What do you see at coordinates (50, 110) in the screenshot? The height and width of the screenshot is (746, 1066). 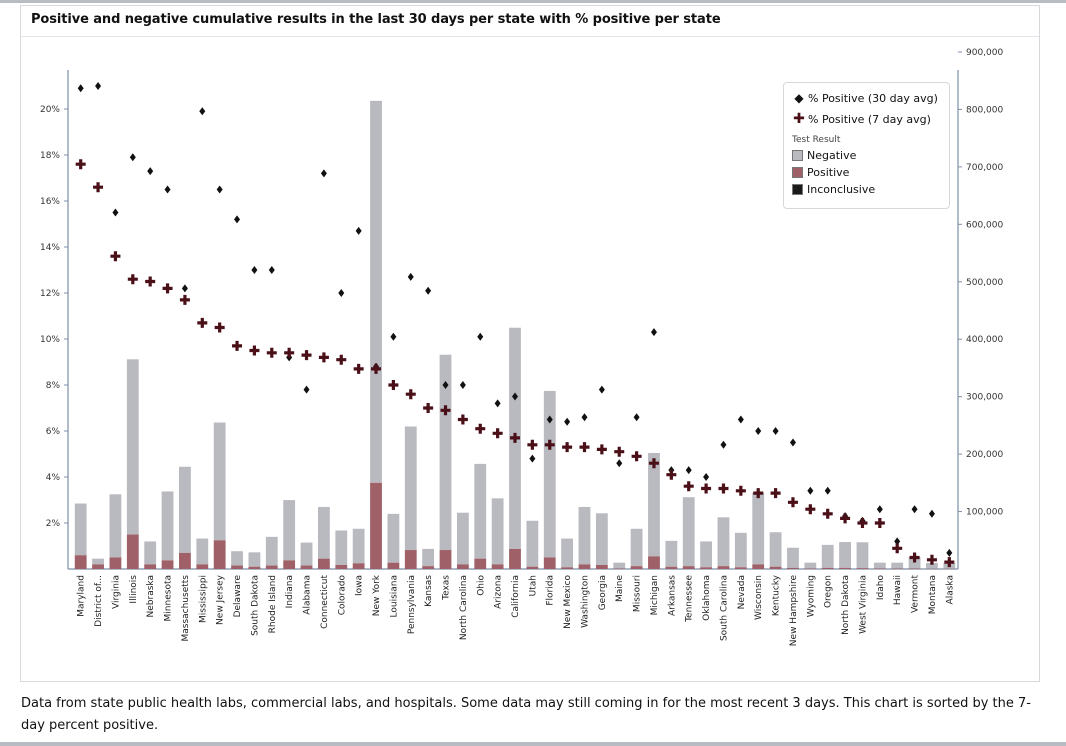 I see `left-tick-label: 20%` at bounding box center [50, 110].